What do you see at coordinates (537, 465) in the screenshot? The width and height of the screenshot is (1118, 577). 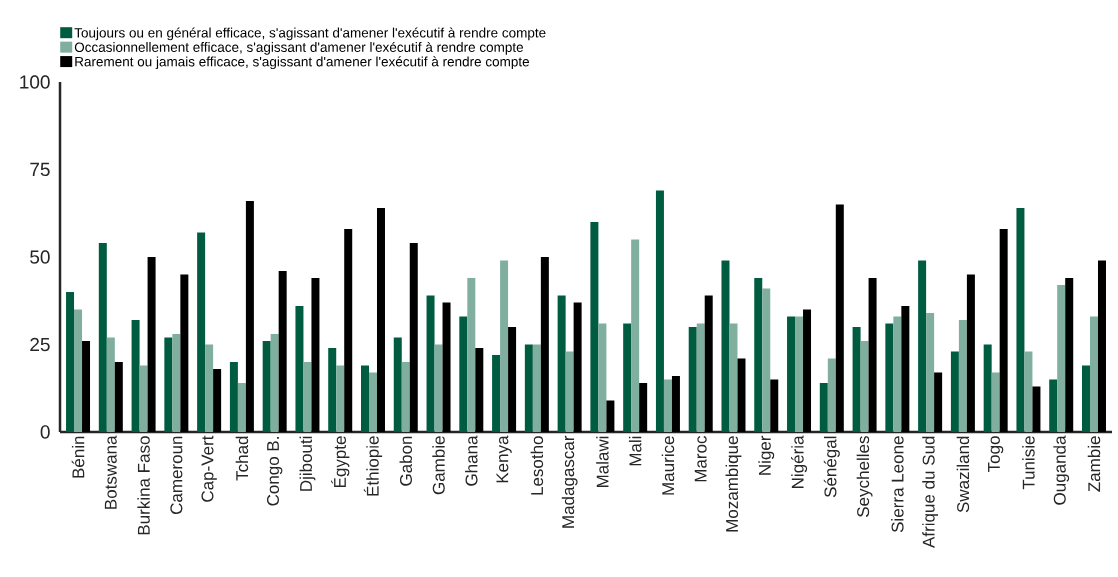 I see `x-tick-label: Lesotho` at bounding box center [537, 465].